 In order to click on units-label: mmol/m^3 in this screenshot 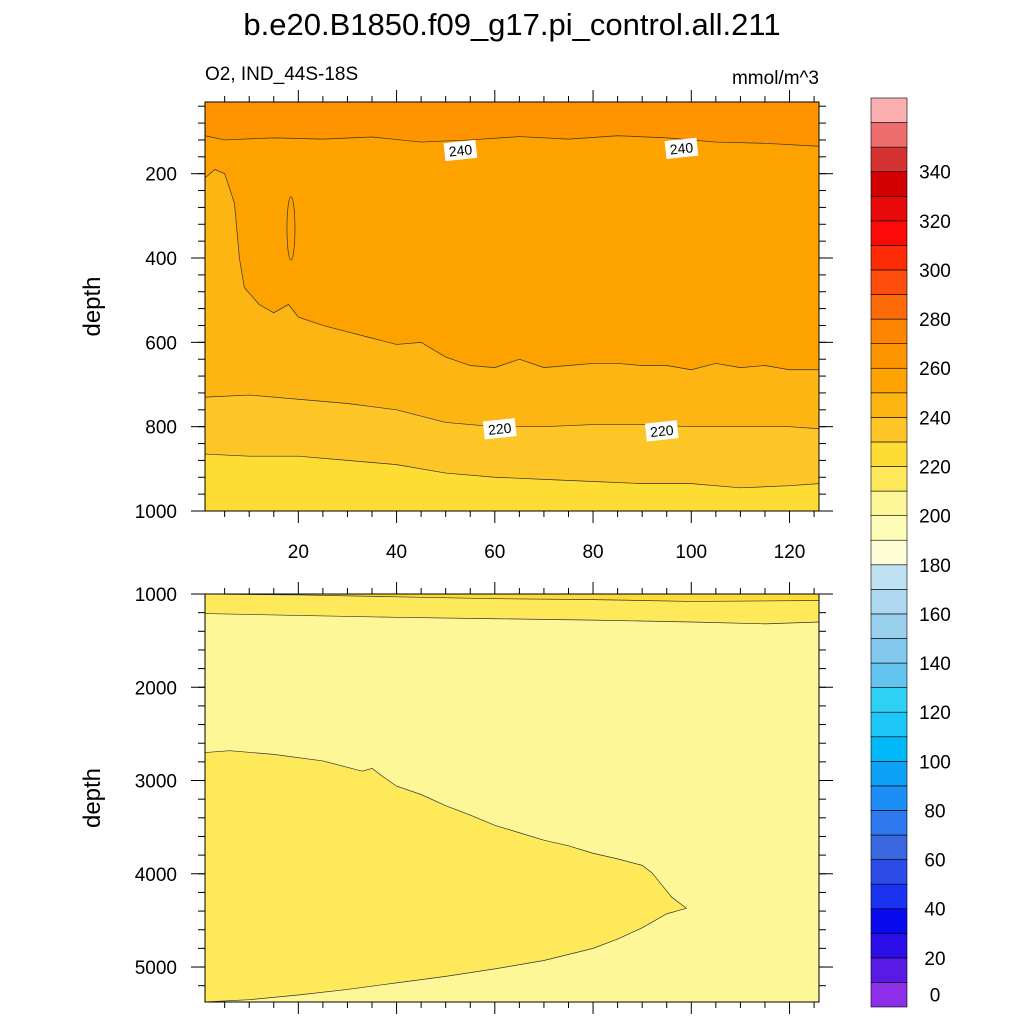, I will do `click(775, 78)`.